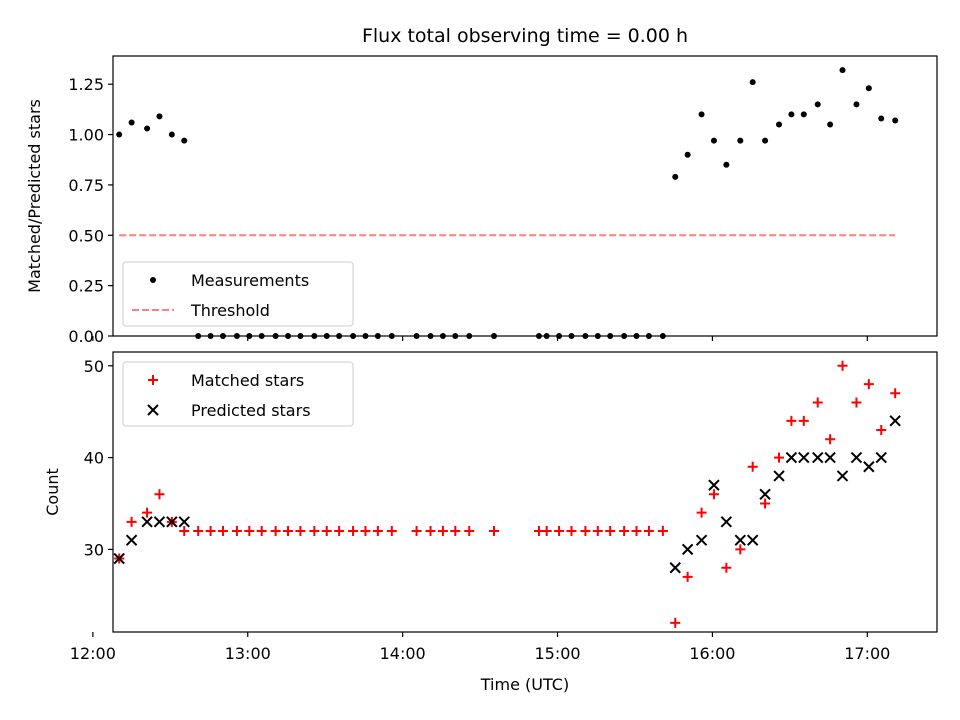 Image resolution: width=960 pixels, height=720 pixels. What do you see at coordinates (86, 286) in the screenshot?
I see `y-tick-label: 0.25` at bounding box center [86, 286].